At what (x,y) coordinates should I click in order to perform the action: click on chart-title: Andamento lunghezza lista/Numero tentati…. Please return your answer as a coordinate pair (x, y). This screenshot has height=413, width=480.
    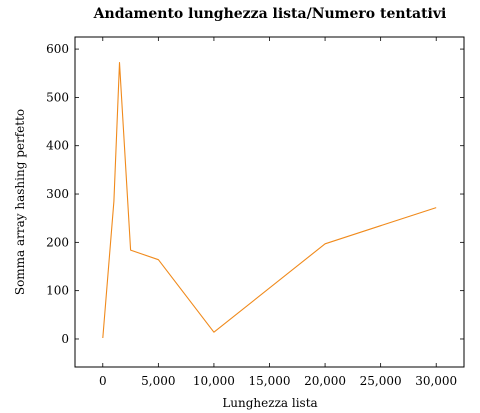
    Looking at the image, I should click on (270, 14).